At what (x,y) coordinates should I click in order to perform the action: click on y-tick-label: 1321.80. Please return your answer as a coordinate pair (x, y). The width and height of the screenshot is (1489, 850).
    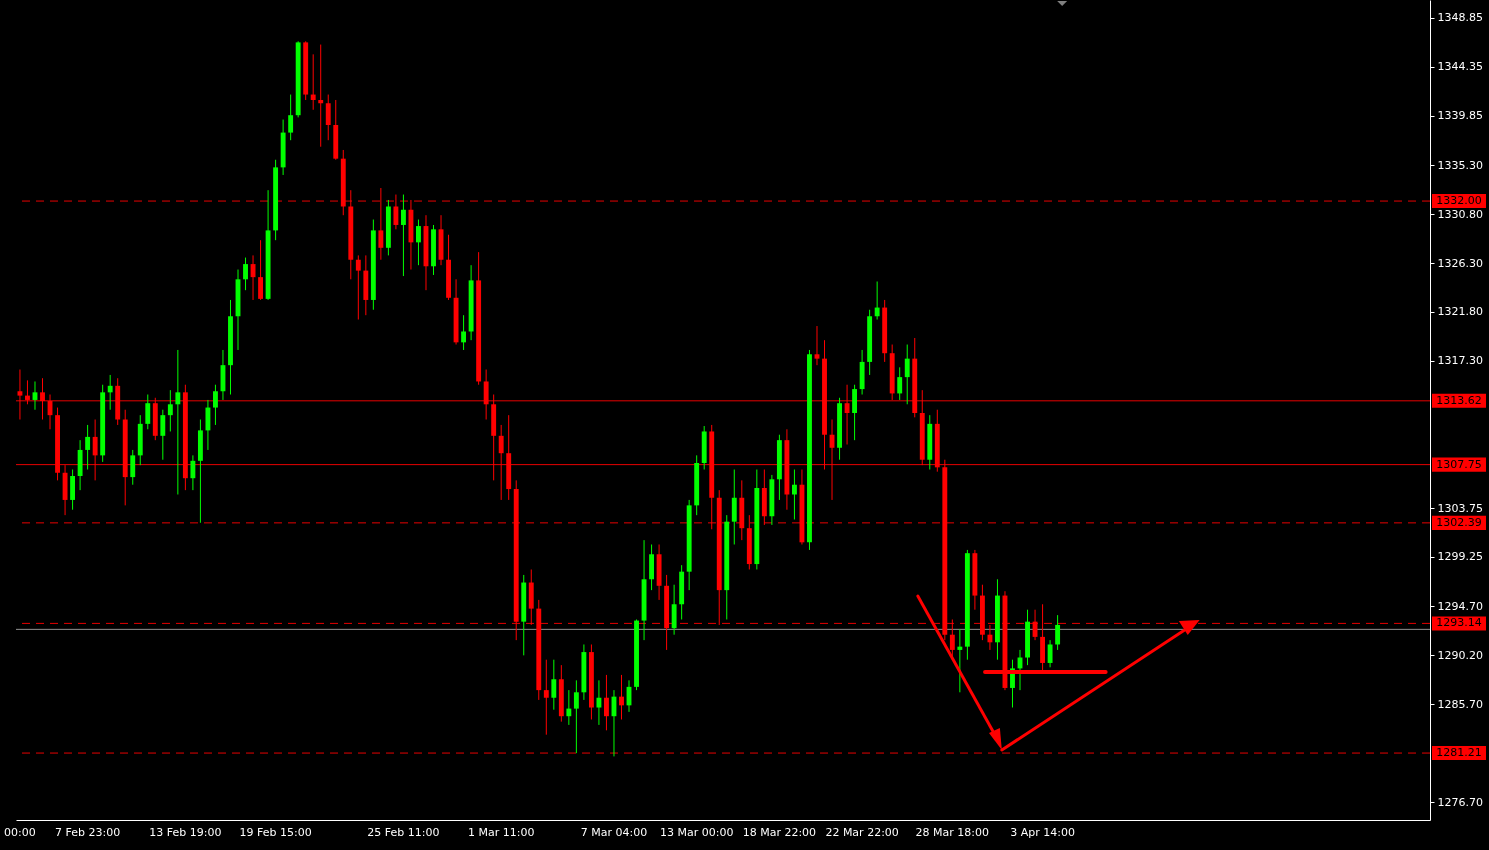
    Looking at the image, I should click on (1460, 312).